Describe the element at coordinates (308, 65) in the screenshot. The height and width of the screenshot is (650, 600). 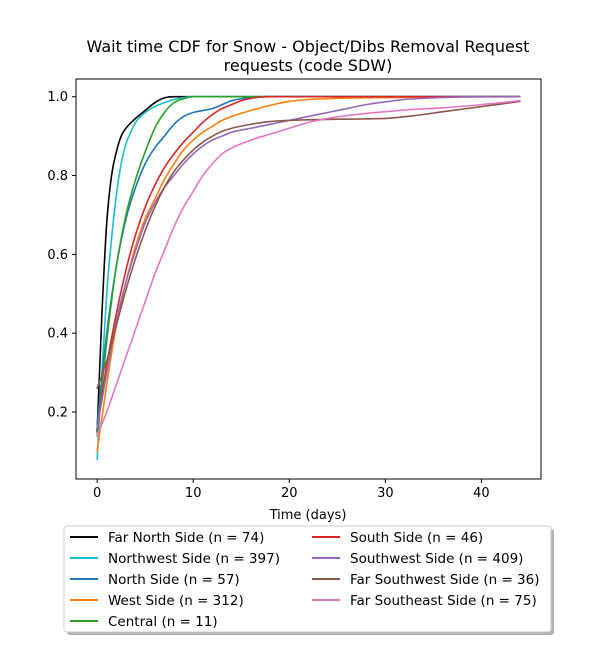
I see `chart-title-line-2: requests (code SDW)` at that location.